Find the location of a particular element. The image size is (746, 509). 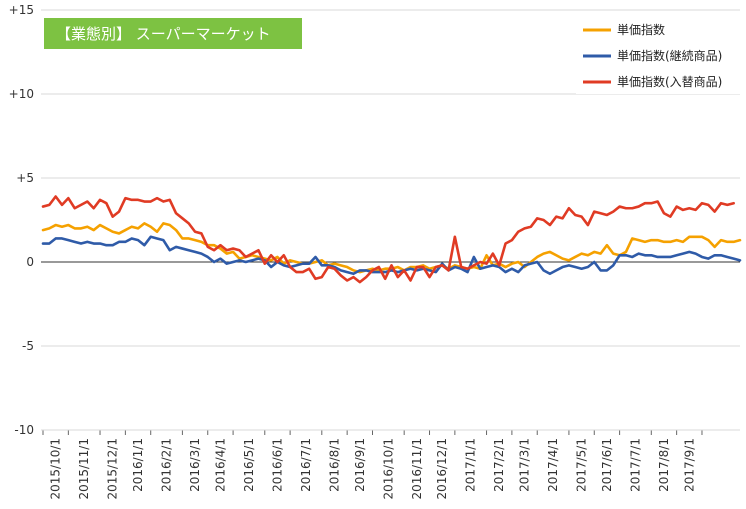

y-tick-label: -5 is located at coordinates (28, 346).